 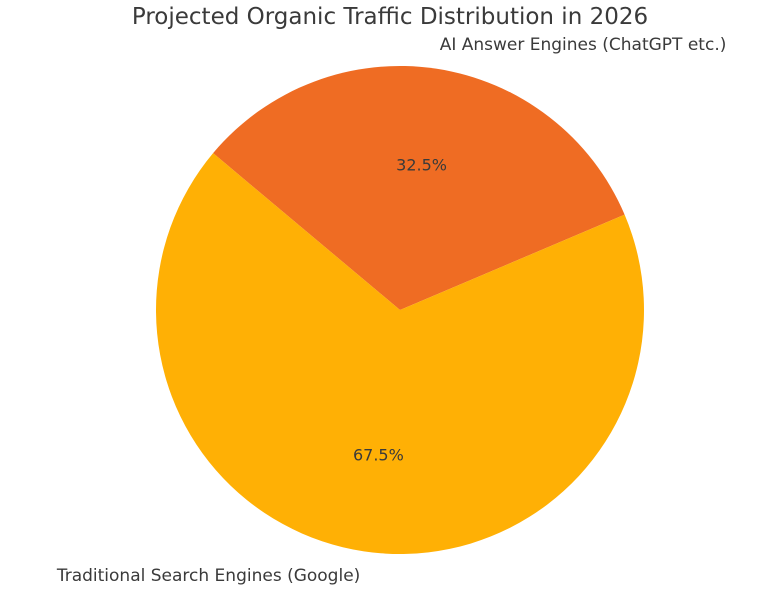 I want to click on slice-percentage-ai-answer-engines: 32.5%, so click(x=422, y=165).